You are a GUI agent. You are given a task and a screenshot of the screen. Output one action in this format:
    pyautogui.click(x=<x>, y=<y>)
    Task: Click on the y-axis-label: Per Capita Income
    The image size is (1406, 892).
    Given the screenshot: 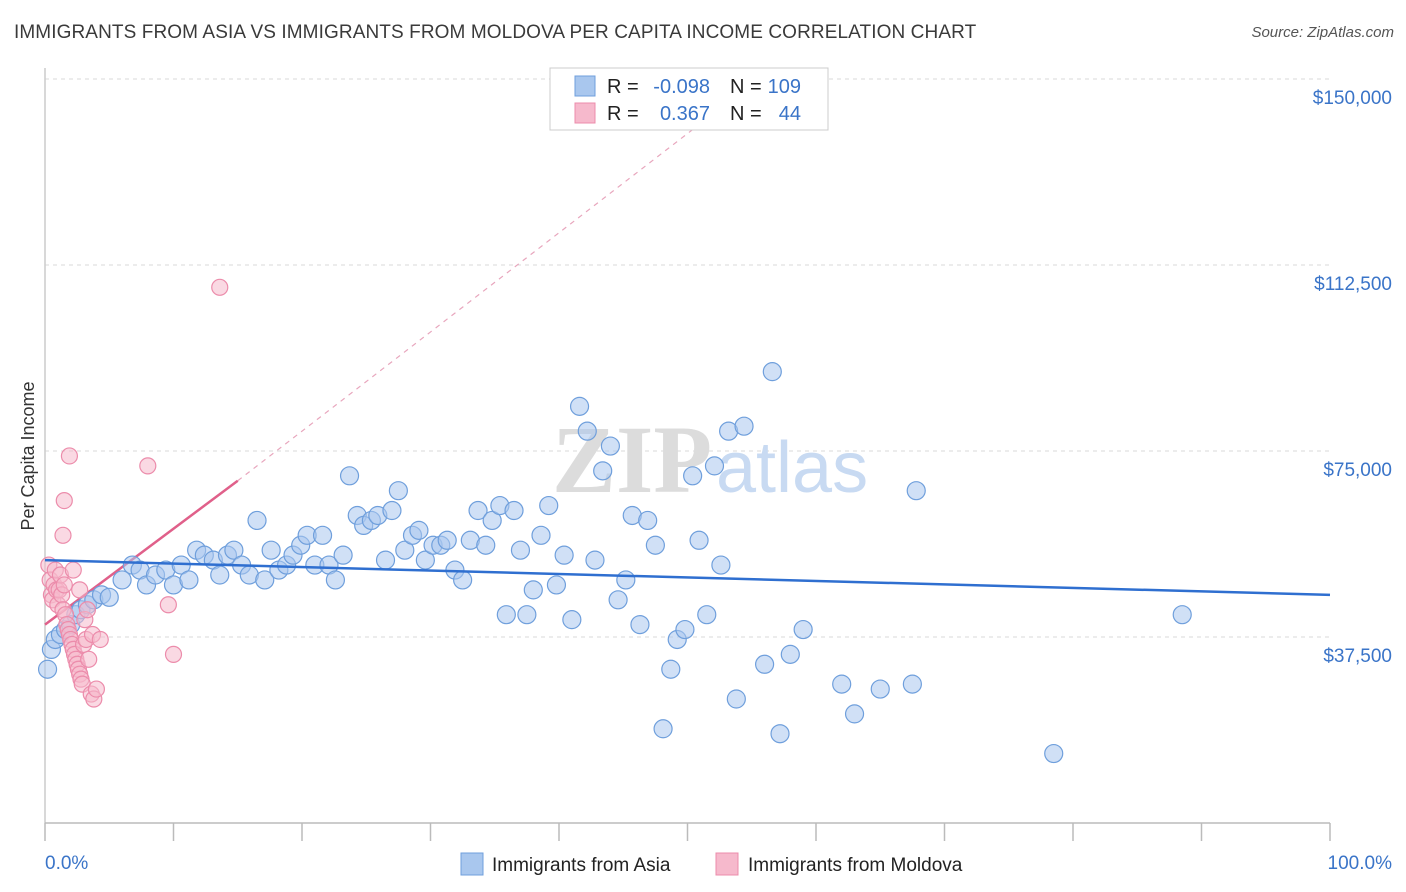 What is the action you would take?
    pyautogui.click(x=28, y=455)
    